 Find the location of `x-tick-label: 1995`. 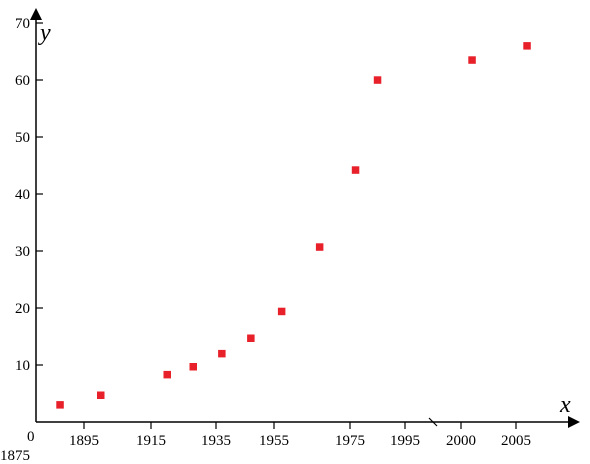

x-tick-label: 1995 is located at coordinates (405, 441).